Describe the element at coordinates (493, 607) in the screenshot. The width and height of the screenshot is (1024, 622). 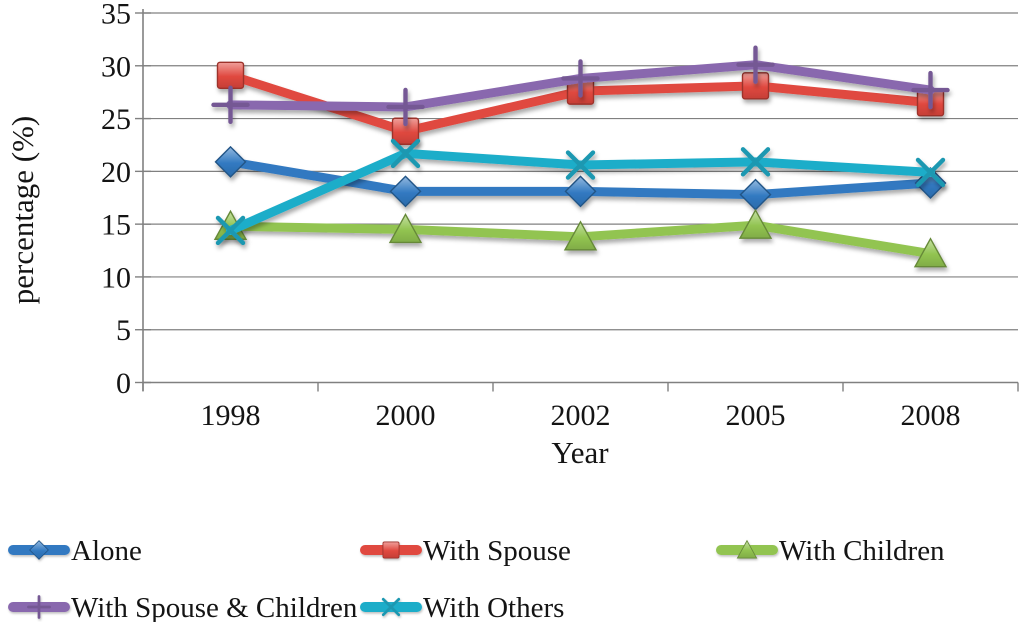
I see `legend-label-with-others: With Others` at that location.